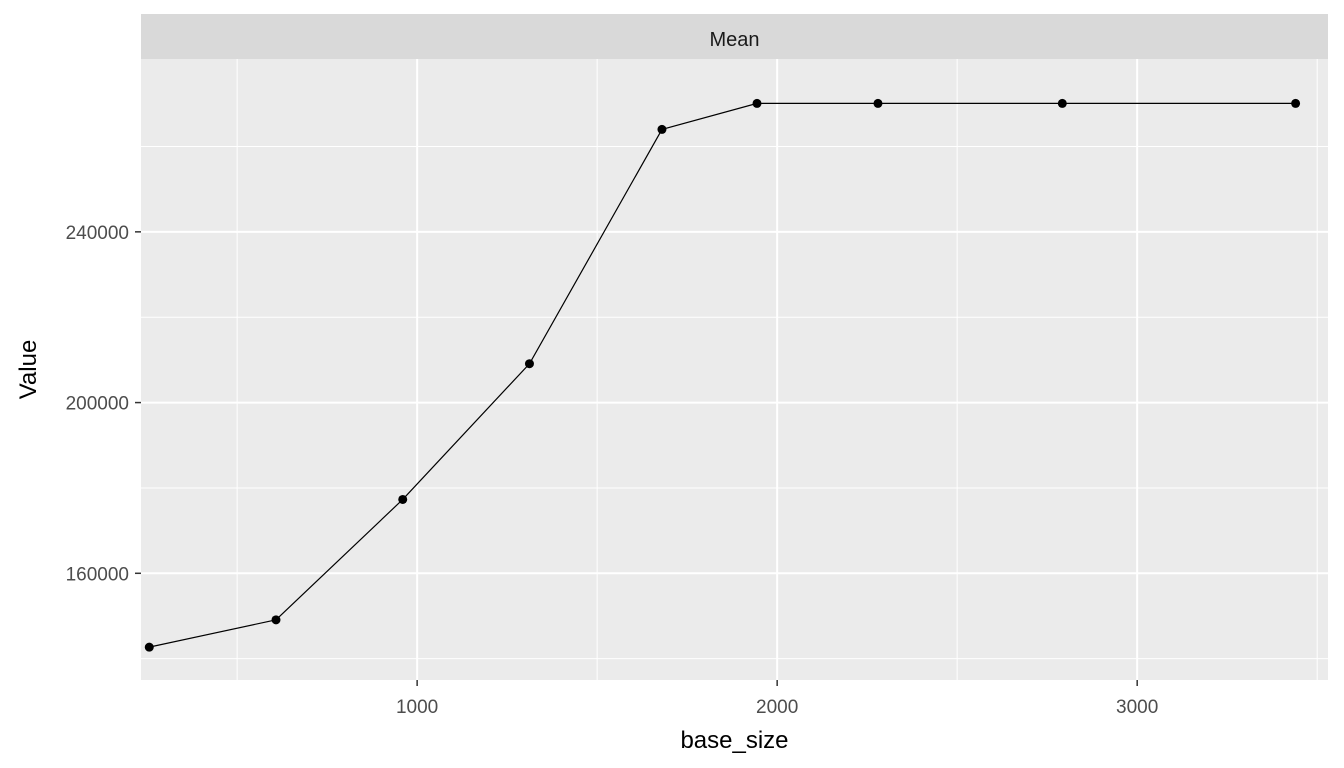 Image resolution: width=1344 pixels, height=768 pixels. I want to click on y-tick-label: 200000, so click(97, 404).